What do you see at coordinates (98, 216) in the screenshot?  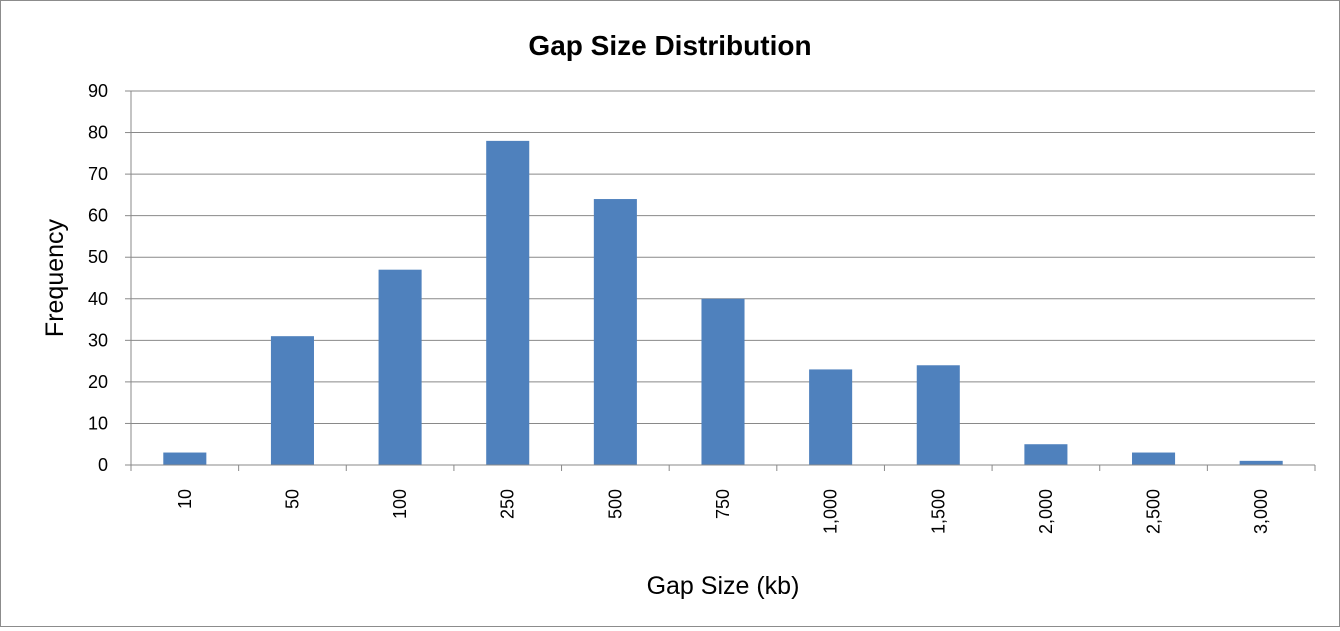 I see `y-tick-label: 60` at bounding box center [98, 216].